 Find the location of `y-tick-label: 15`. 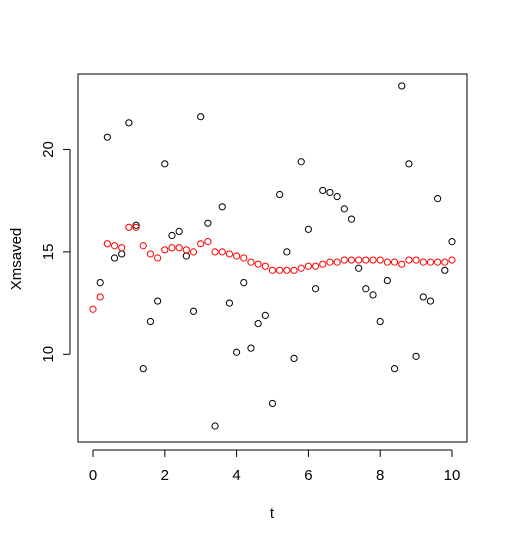

y-tick-label: 15 is located at coordinates (48, 252).